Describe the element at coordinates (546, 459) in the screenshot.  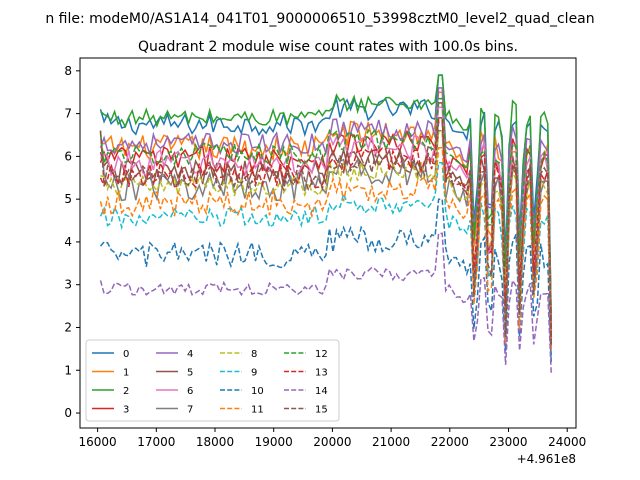
I see `x-offset-label: +4.961e8` at that location.